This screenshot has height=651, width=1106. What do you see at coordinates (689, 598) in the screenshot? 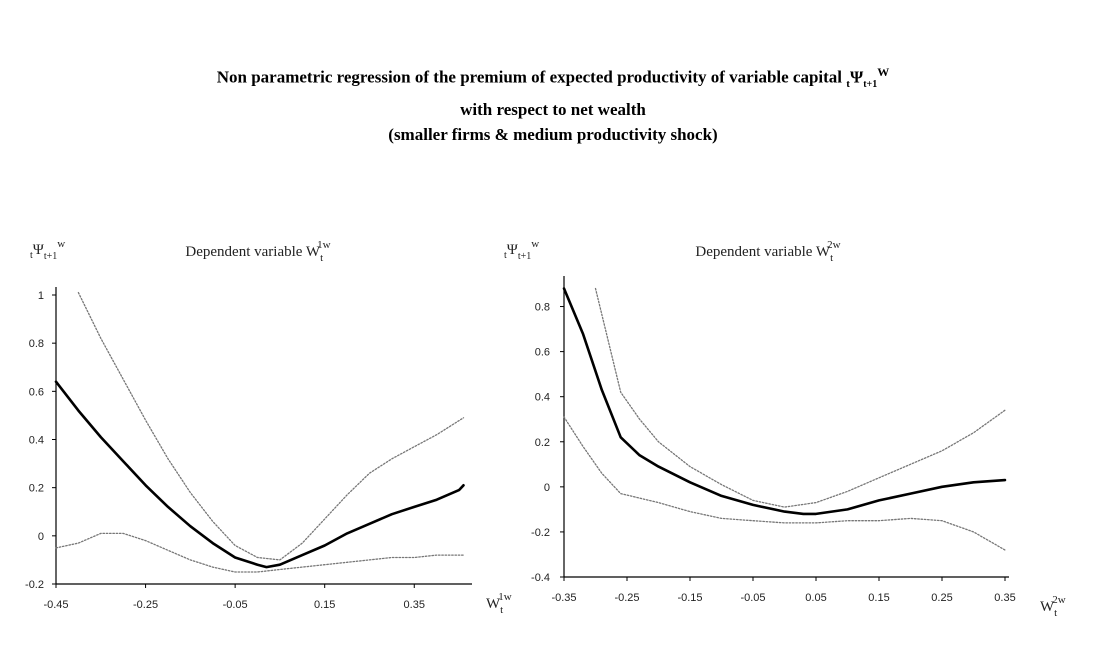
I see `x-tick-label: -0.15` at bounding box center [689, 598].